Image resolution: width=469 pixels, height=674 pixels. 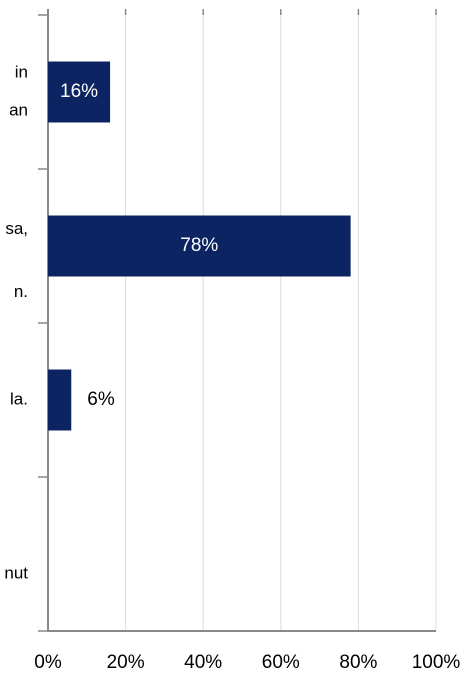 What do you see at coordinates (126, 662) in the screenshot?
I see `x-tick-label: 20%` at bounding box center [126, 662].